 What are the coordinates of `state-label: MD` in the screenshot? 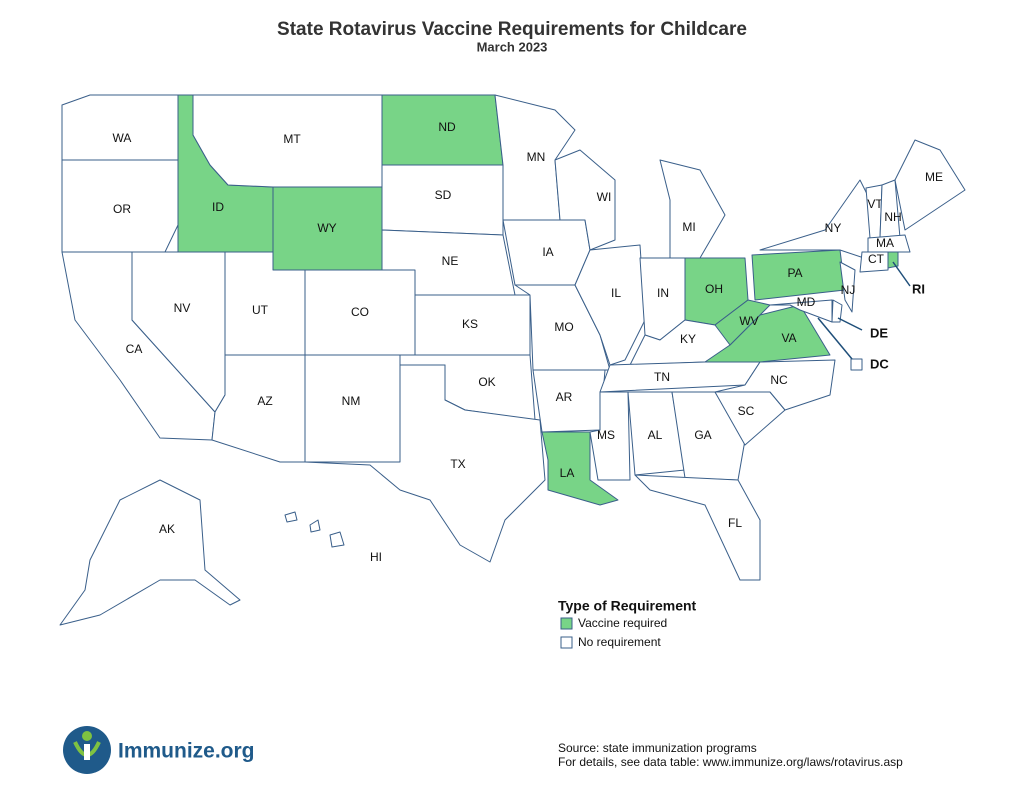 It's located at (806, 302).